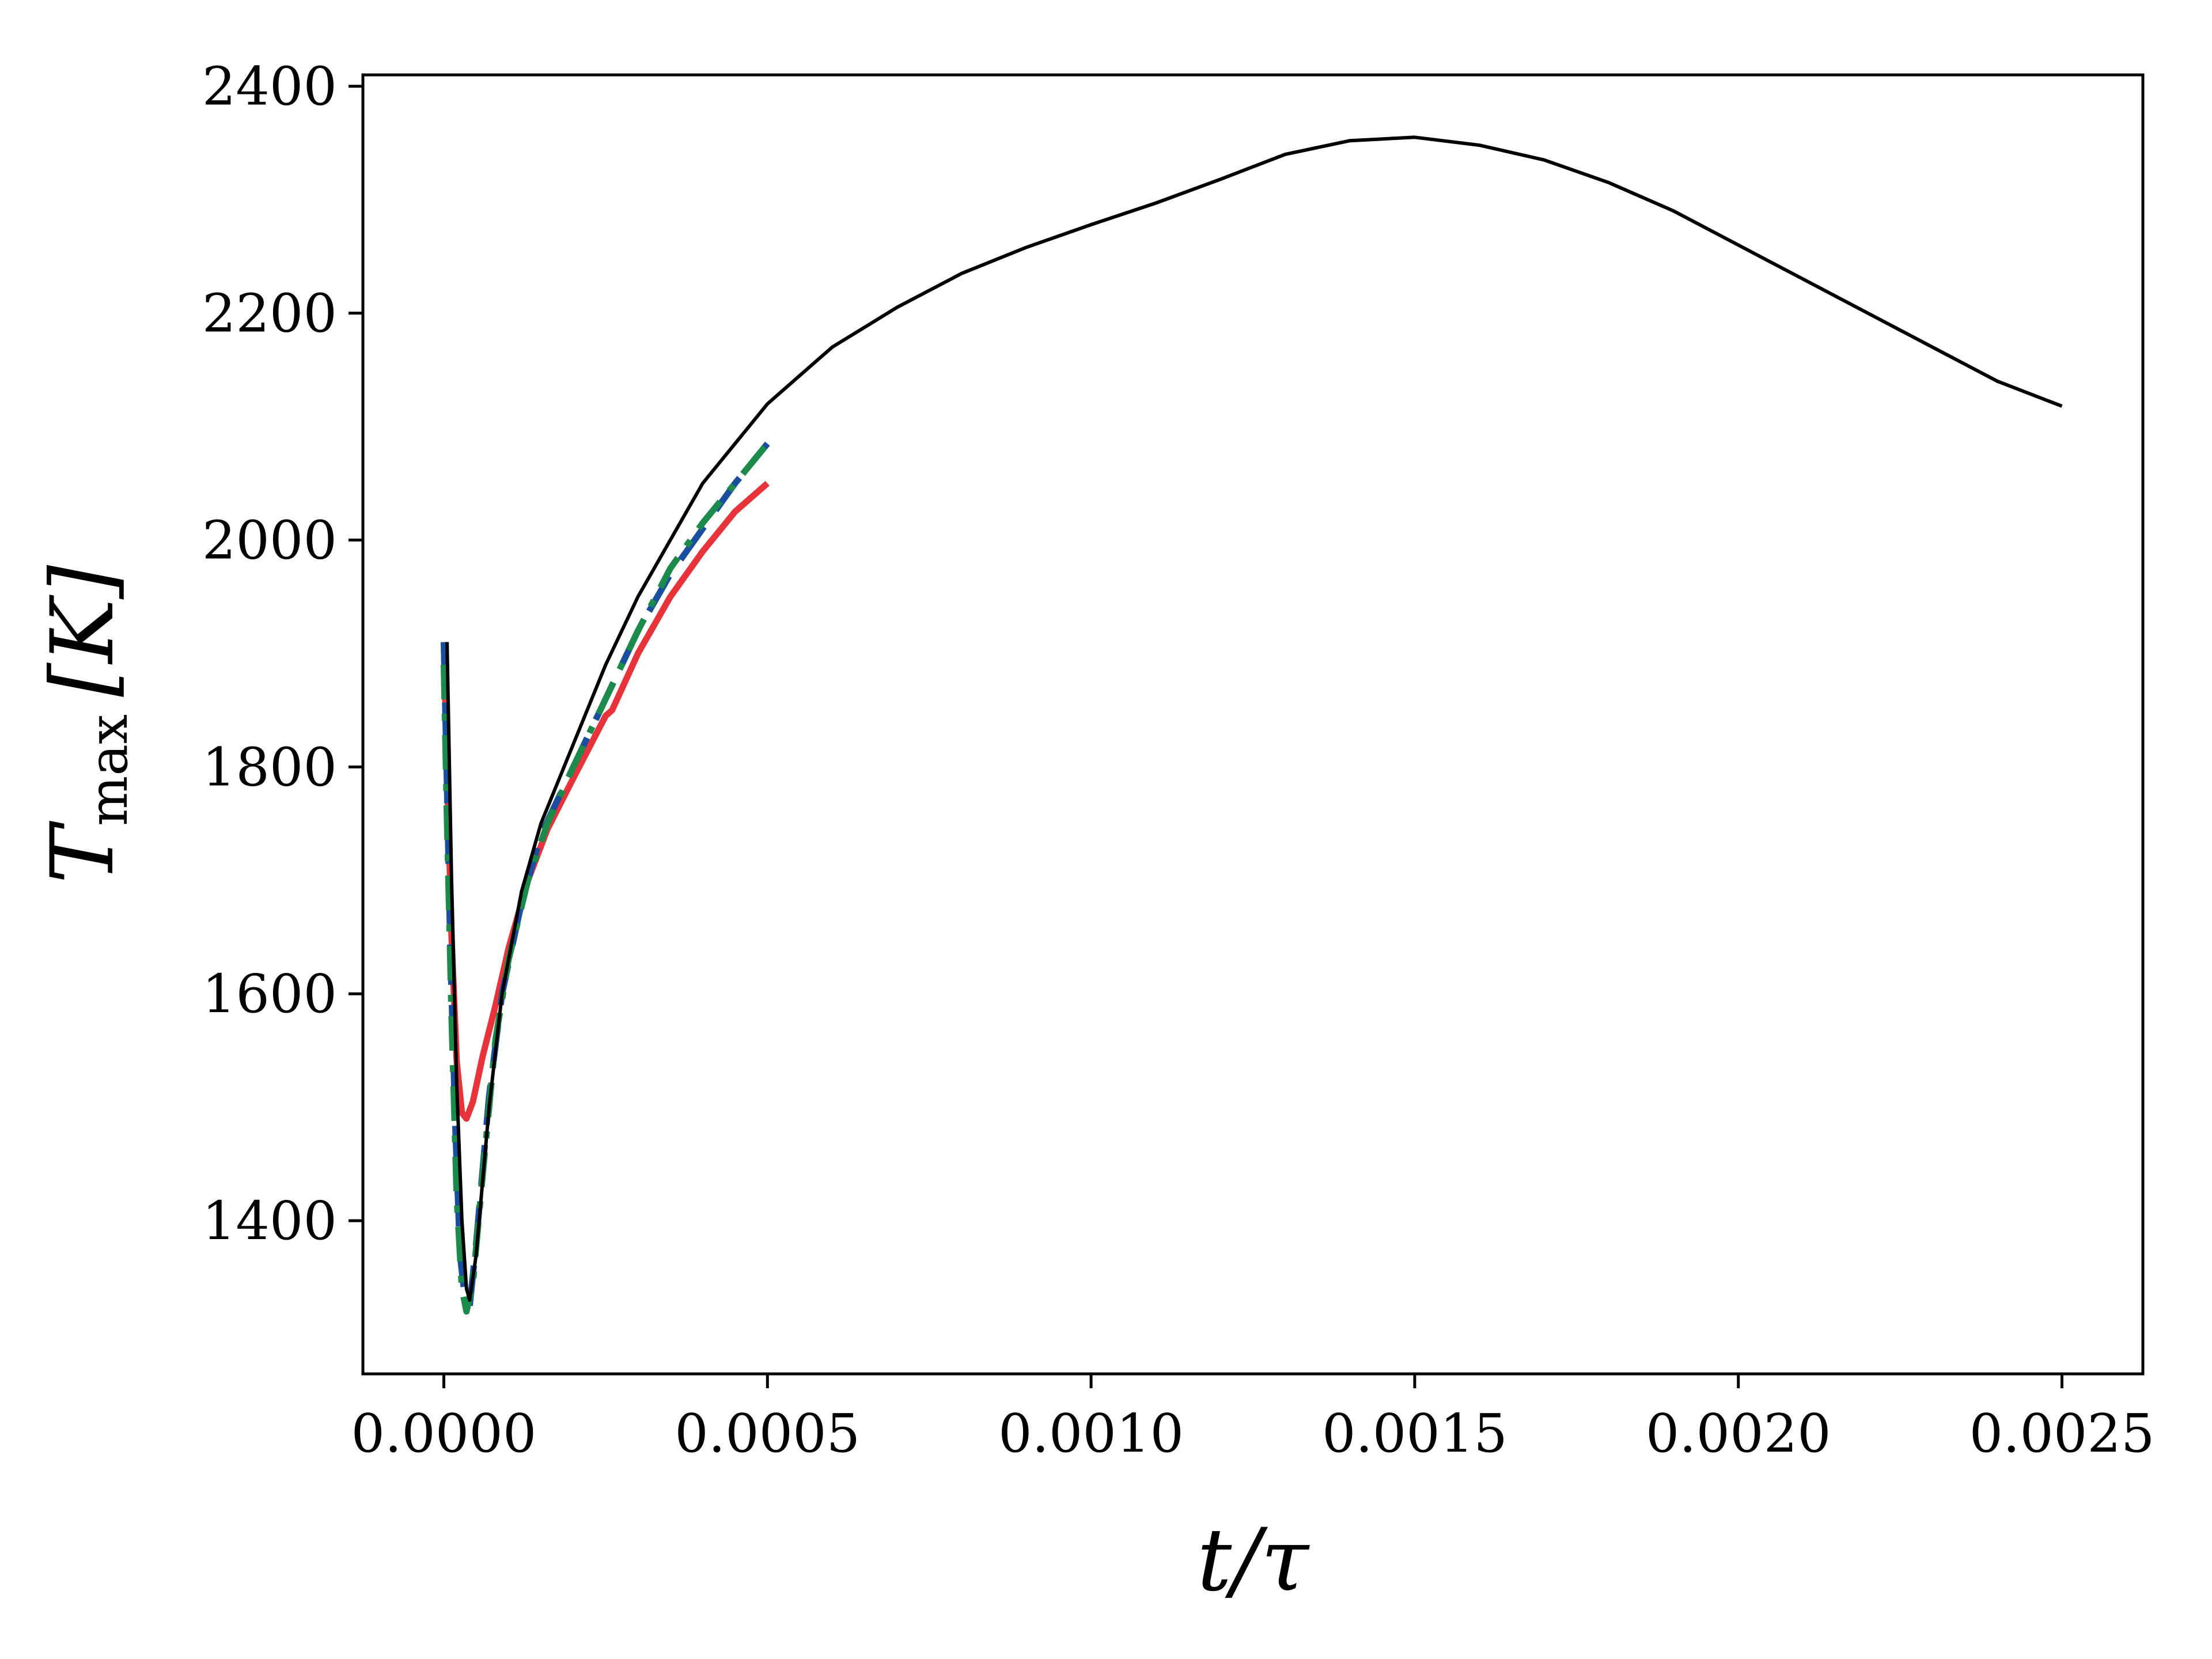  Describe the element at coordinates (1738, 1433) in the screenshot. I see `x-tick-label: 0.0020` at that location.